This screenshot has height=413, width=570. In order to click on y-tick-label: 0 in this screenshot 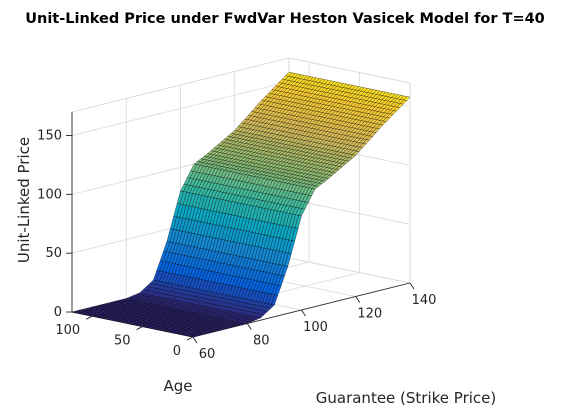, I will do `click(177, 351)`.